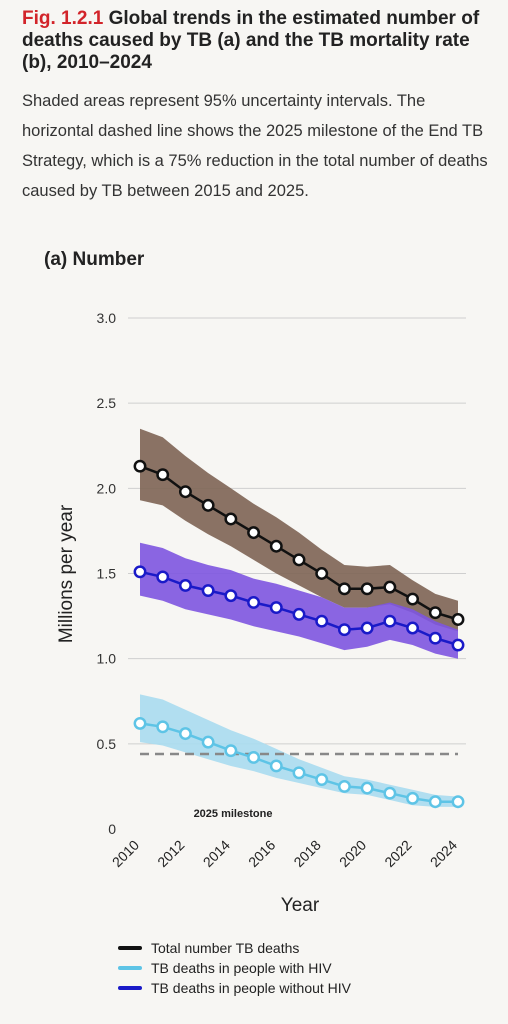 The height and width of the screenshot is (1024, 508). What do you see at coordinates (225, 948) in the screenshot?
I see `legend-label-total: Total number TB deaths` at bounding box center [225, 948].